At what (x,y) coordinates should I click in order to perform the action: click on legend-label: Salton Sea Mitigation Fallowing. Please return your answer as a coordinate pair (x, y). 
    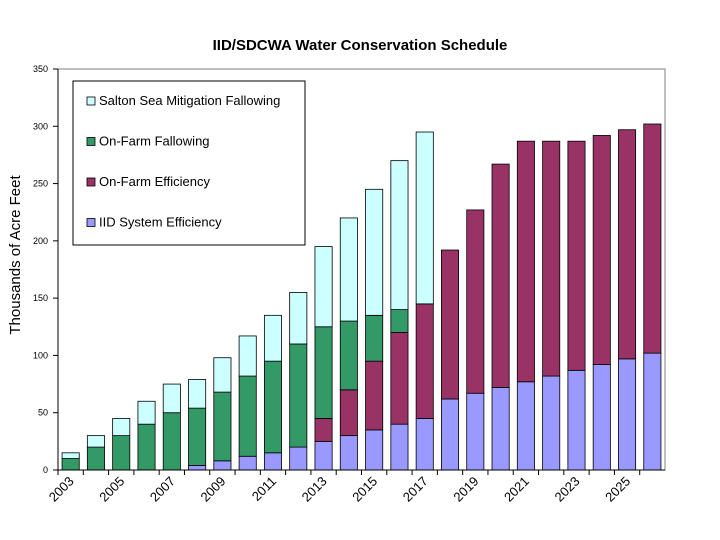
    Looking at the image, I should click on (189, 100).